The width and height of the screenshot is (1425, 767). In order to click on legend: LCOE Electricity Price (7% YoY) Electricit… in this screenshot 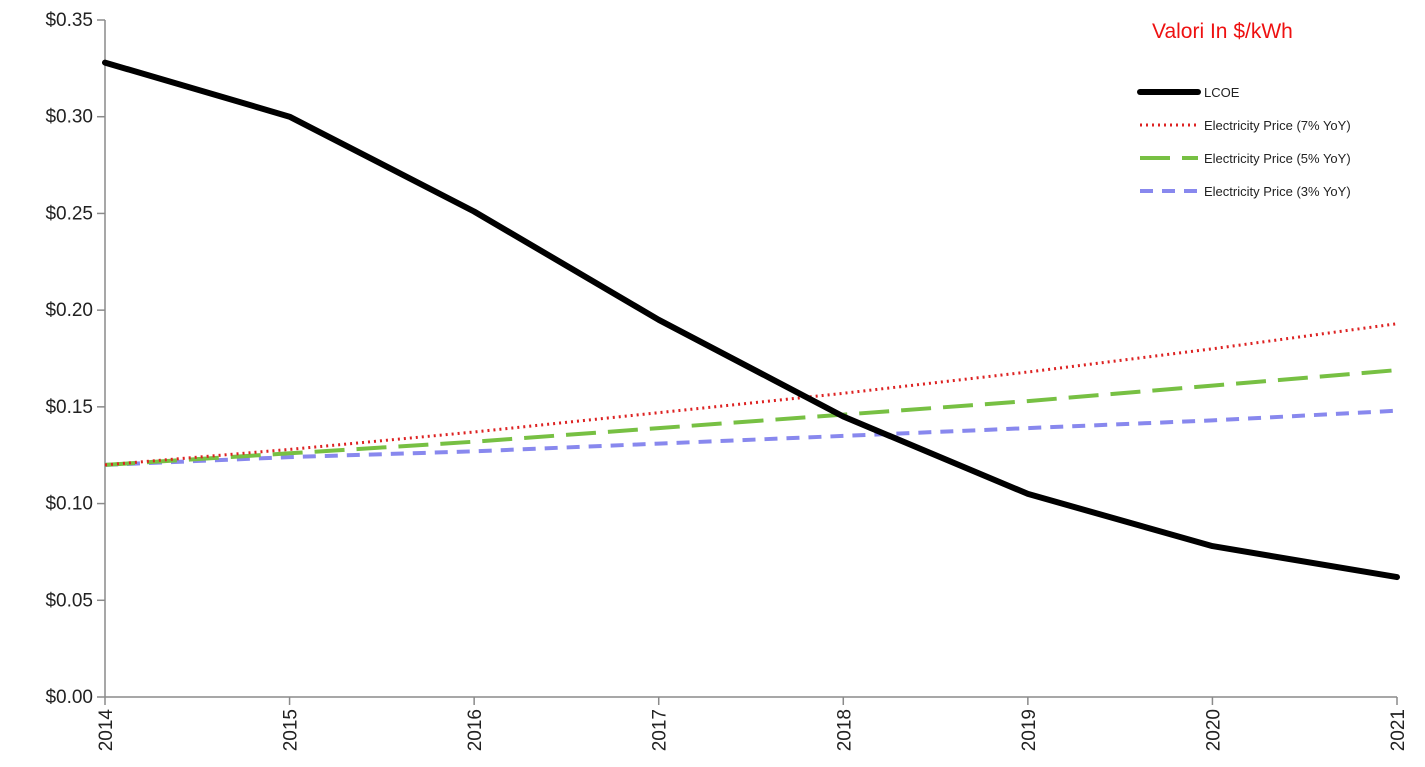, I will do `click(1244, 142)`.